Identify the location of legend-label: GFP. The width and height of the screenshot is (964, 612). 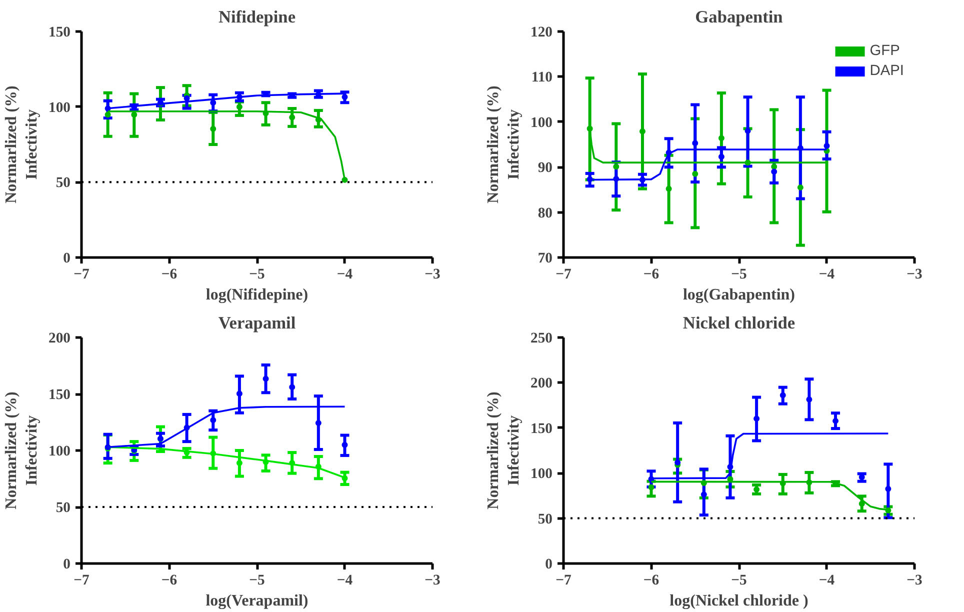
(885, 51).